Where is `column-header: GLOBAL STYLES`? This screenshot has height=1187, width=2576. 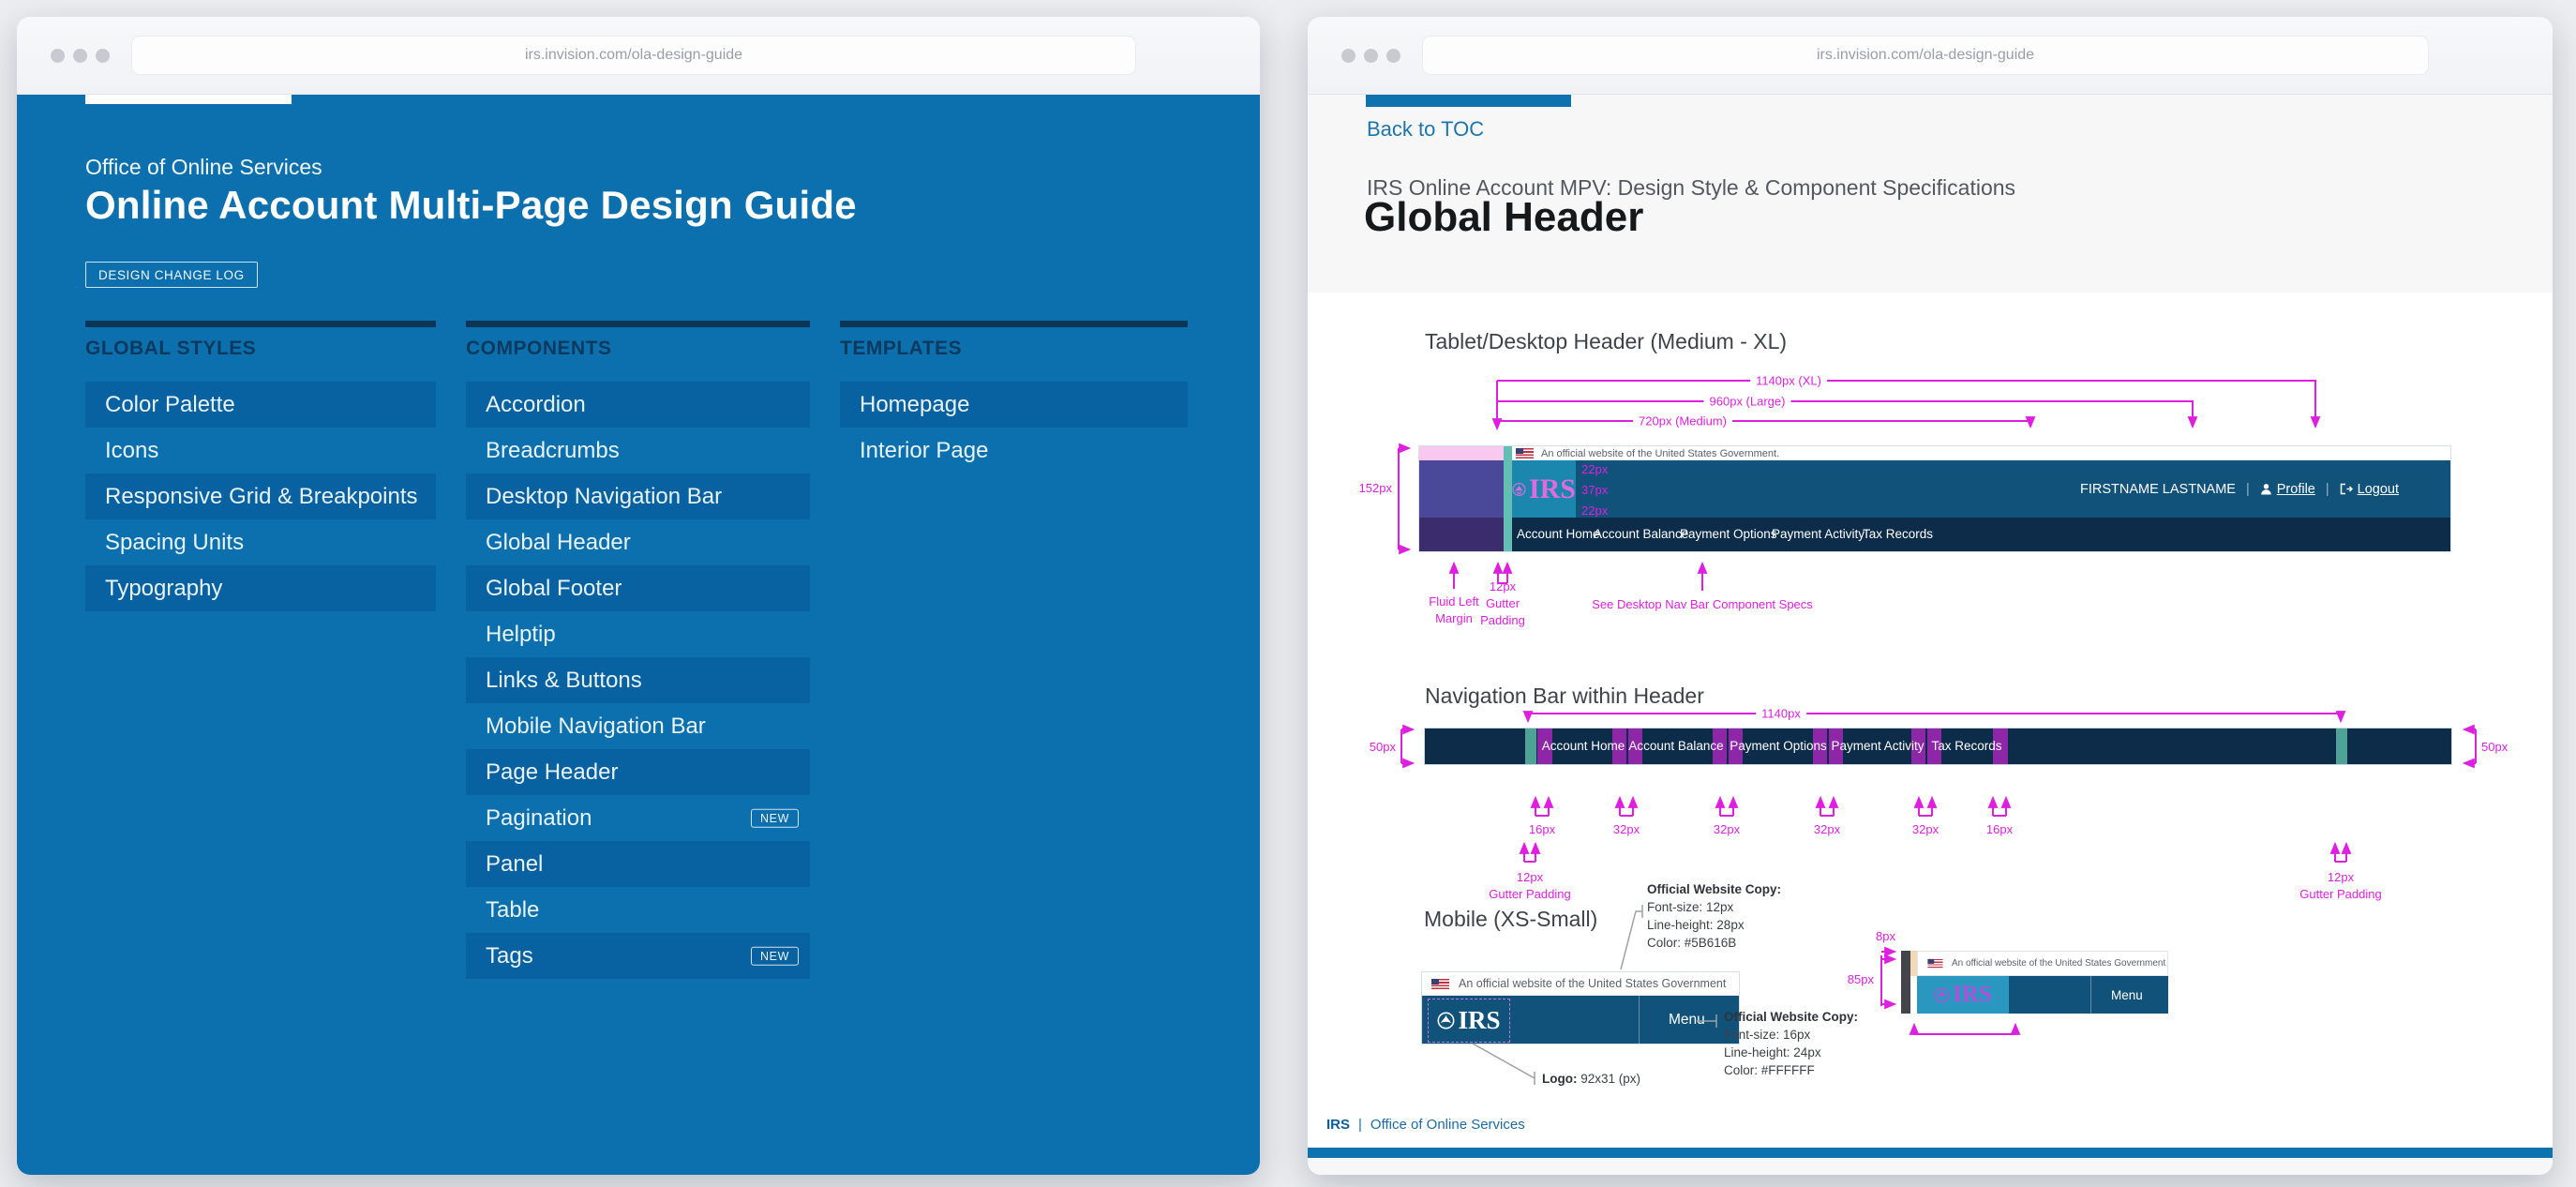 column-header: GLOBAL STYLES is located at coordinates (171, 348).